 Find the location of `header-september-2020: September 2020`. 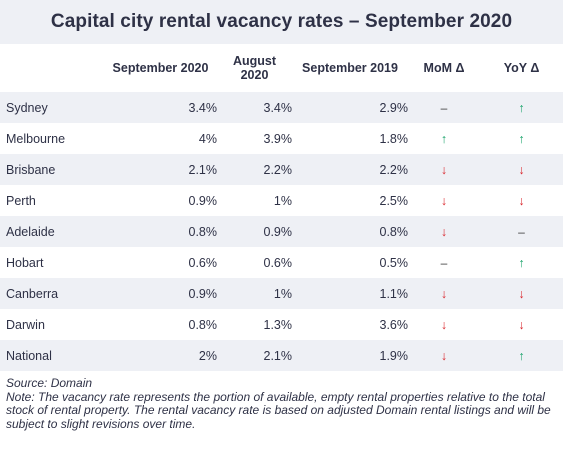

header-september-2020: September 2020 is located at coordinates (160, 68).